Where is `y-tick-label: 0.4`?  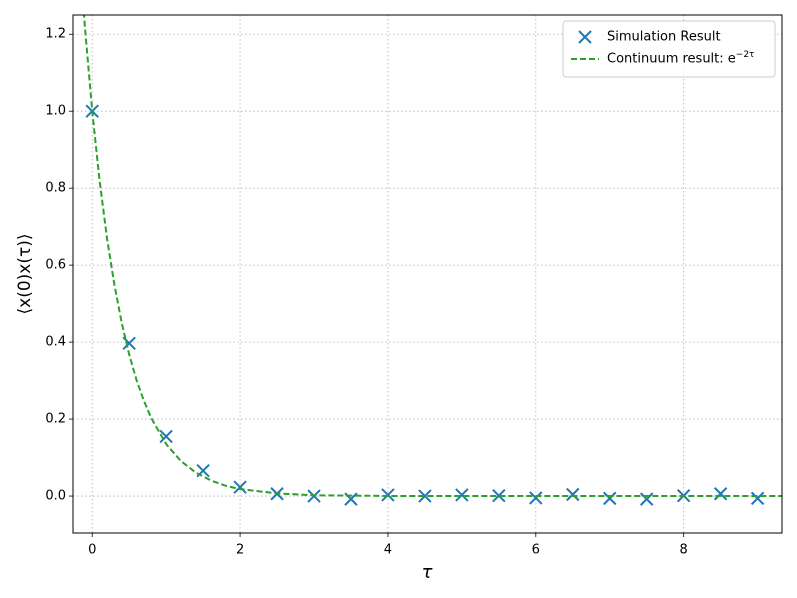 y-tick-label: 0.4 is located at coordinates (55, 342).